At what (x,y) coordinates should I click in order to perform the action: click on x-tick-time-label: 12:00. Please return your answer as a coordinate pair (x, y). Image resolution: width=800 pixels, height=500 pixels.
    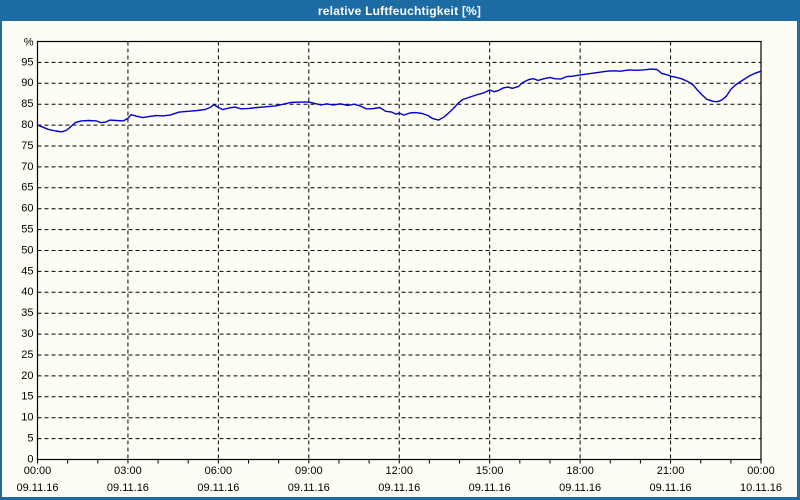
    Looking at the image, I should click on (399, 471).